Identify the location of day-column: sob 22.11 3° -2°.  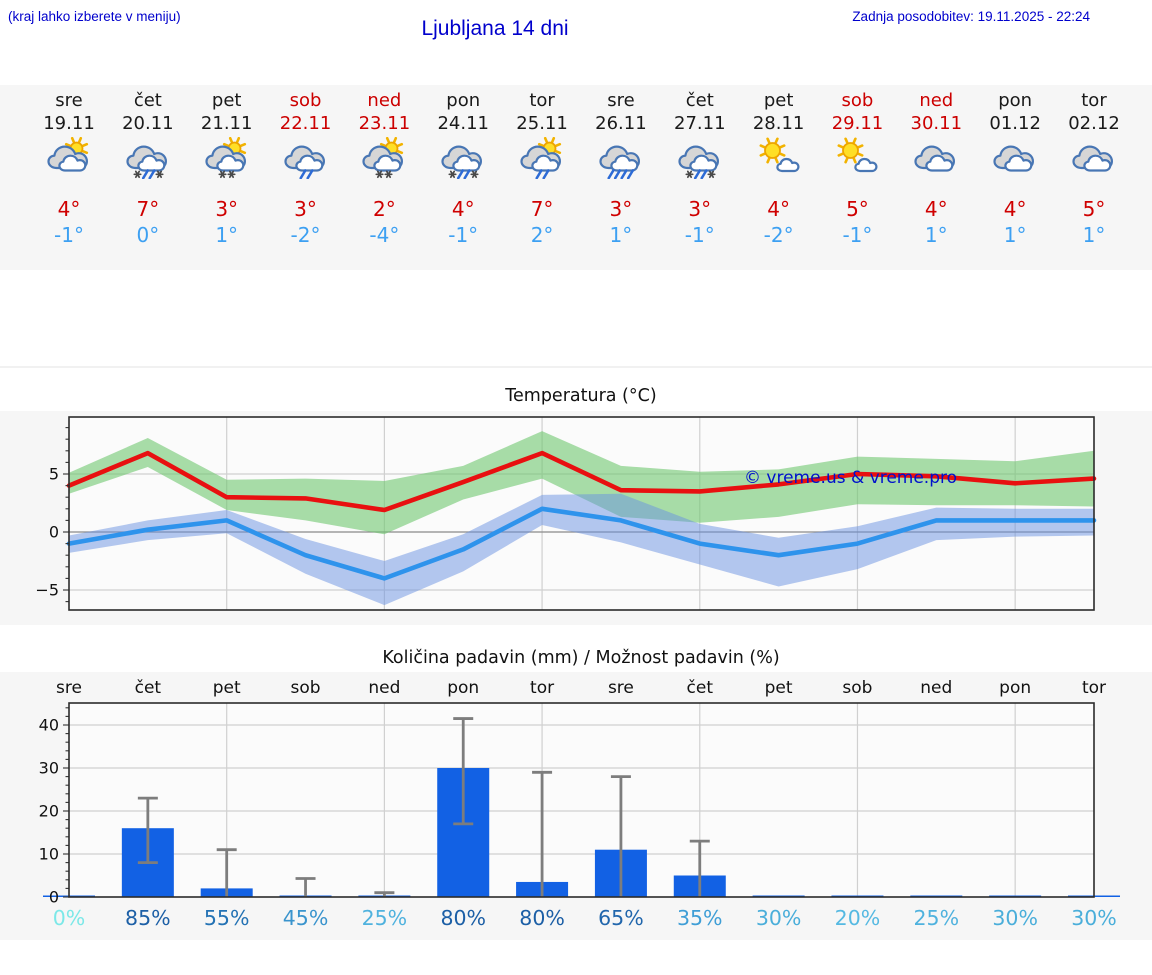
(306, 167).